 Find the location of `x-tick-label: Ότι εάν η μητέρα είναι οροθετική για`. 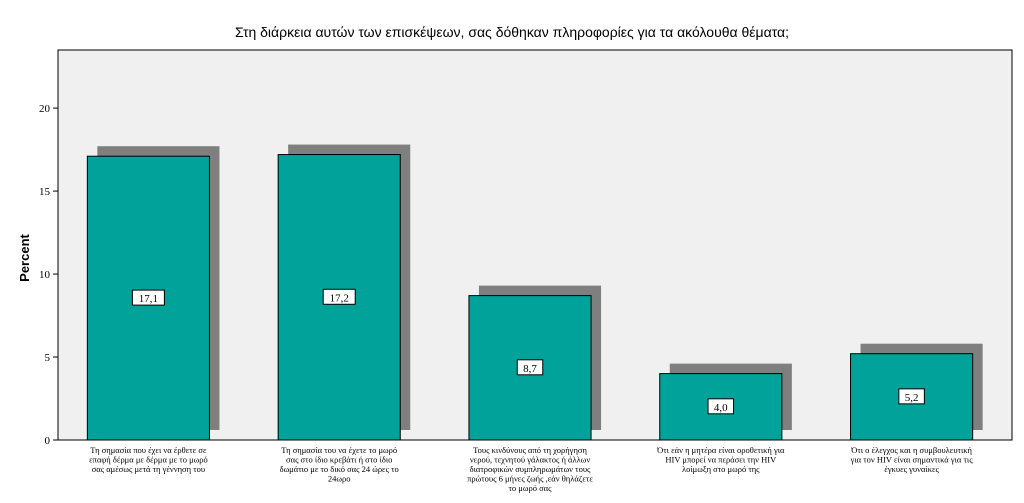

x-tick-label: Ότι εάν η μητέρα είναι οροθετική για is located at coordinates (720, 450).